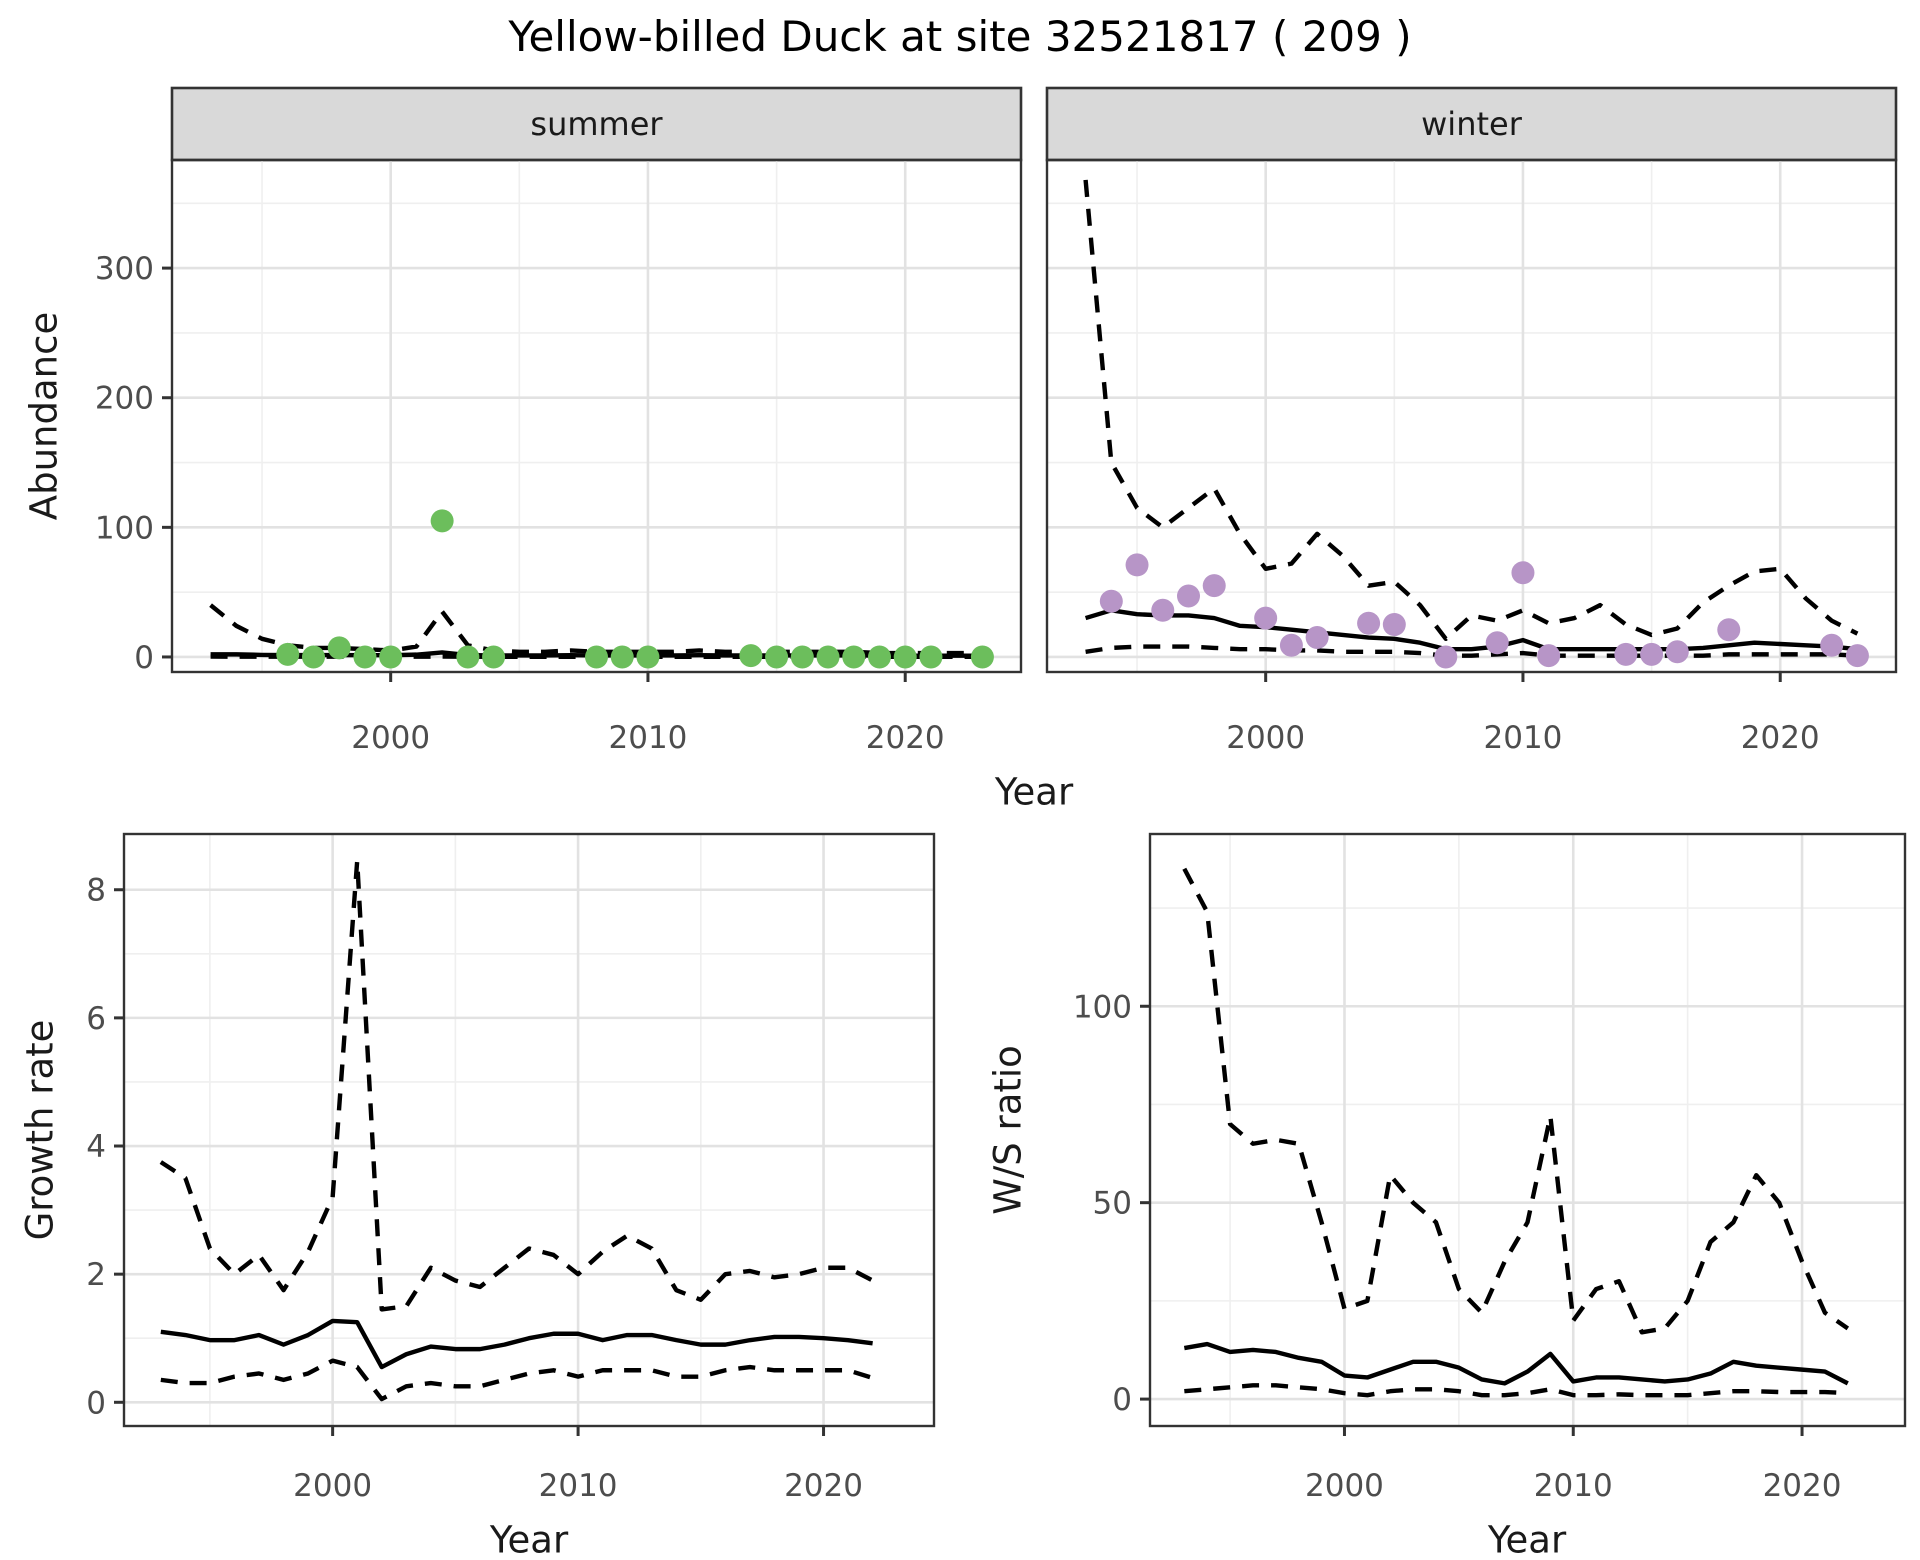 The image size is (1920, 1560). What do you see at coordinates (40, 1130) in the screenshot?
I see `y-axis-title-growth-rate: Growth rate` at bounding box center [40, 1130].